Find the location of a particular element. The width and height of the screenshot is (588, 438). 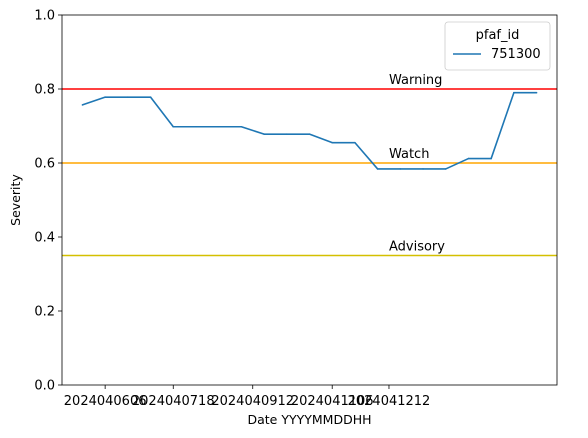

y-tick-label: 0.6 is located at coordinates (44, 164).